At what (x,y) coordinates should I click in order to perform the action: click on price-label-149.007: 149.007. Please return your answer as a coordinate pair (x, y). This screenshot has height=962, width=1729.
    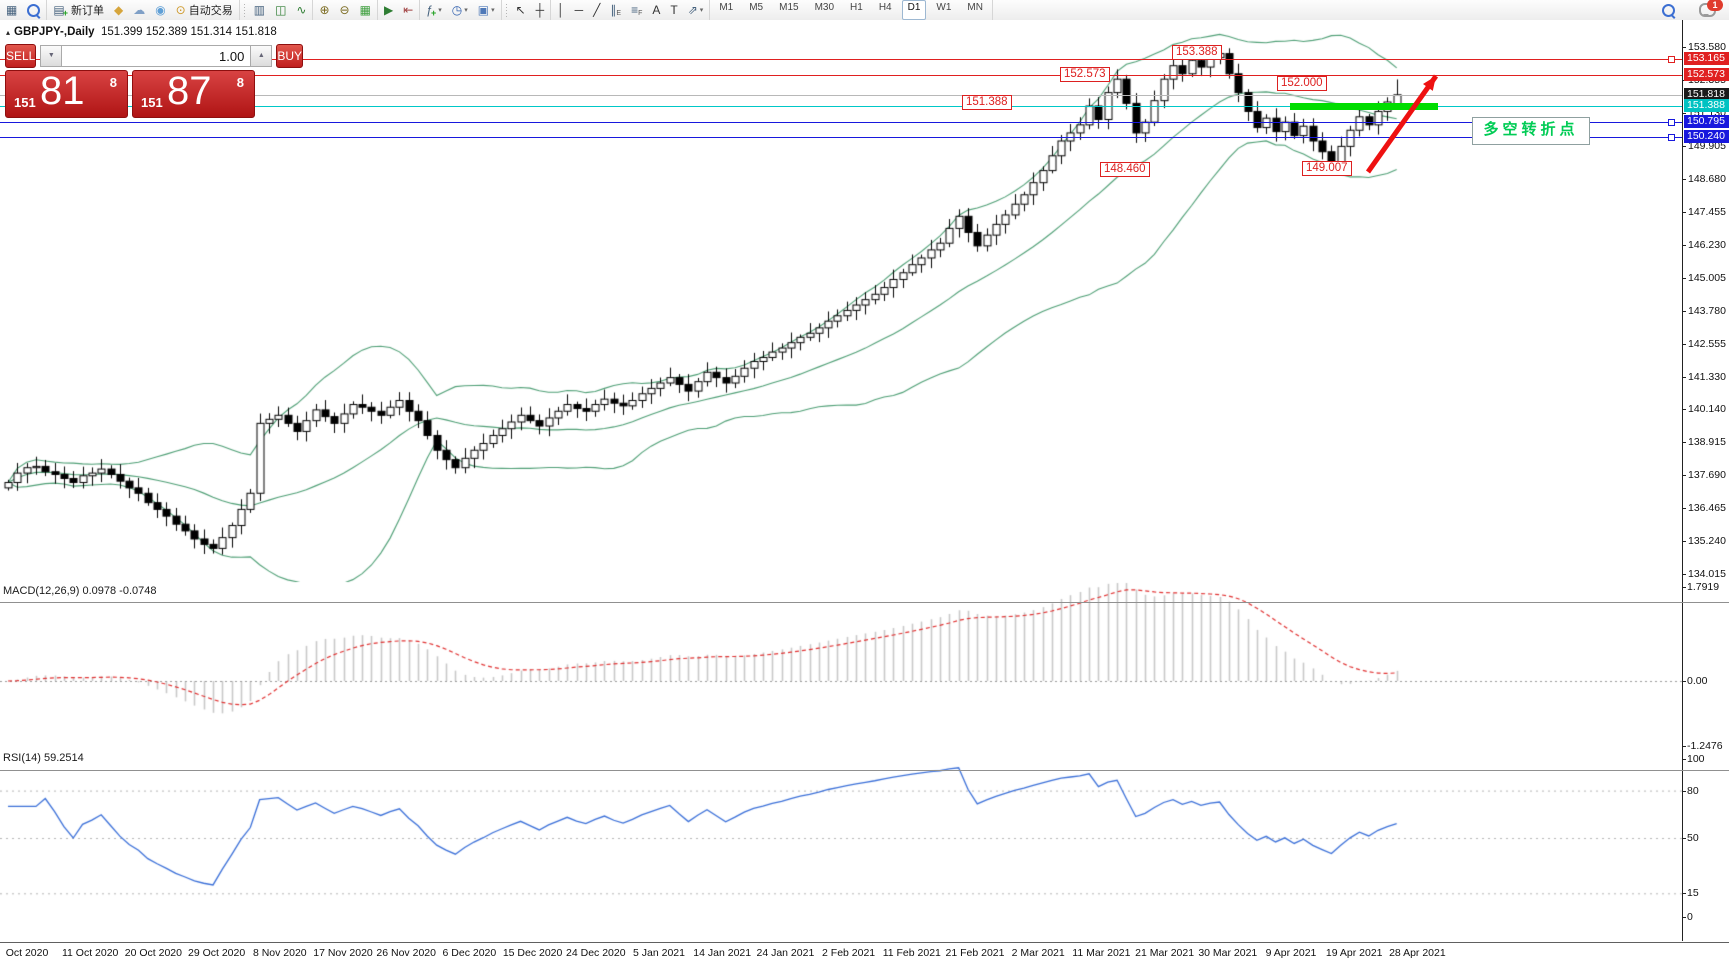
    Looking at the image, I should click on (1327, 168).